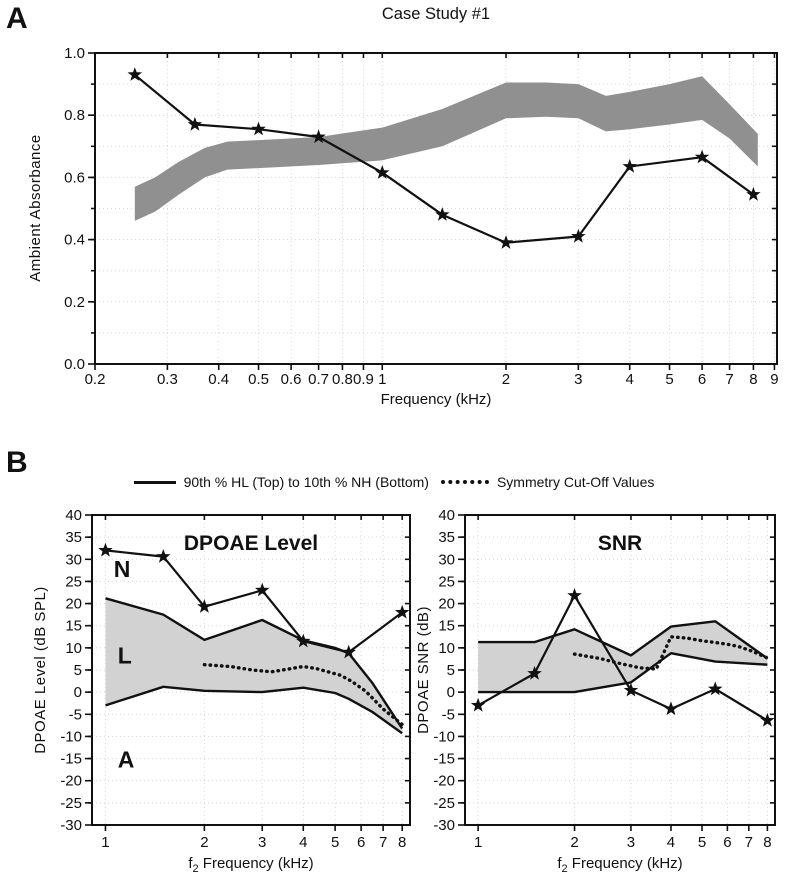  I want to click on symmetry-cutoff-line, so click(671, 653).